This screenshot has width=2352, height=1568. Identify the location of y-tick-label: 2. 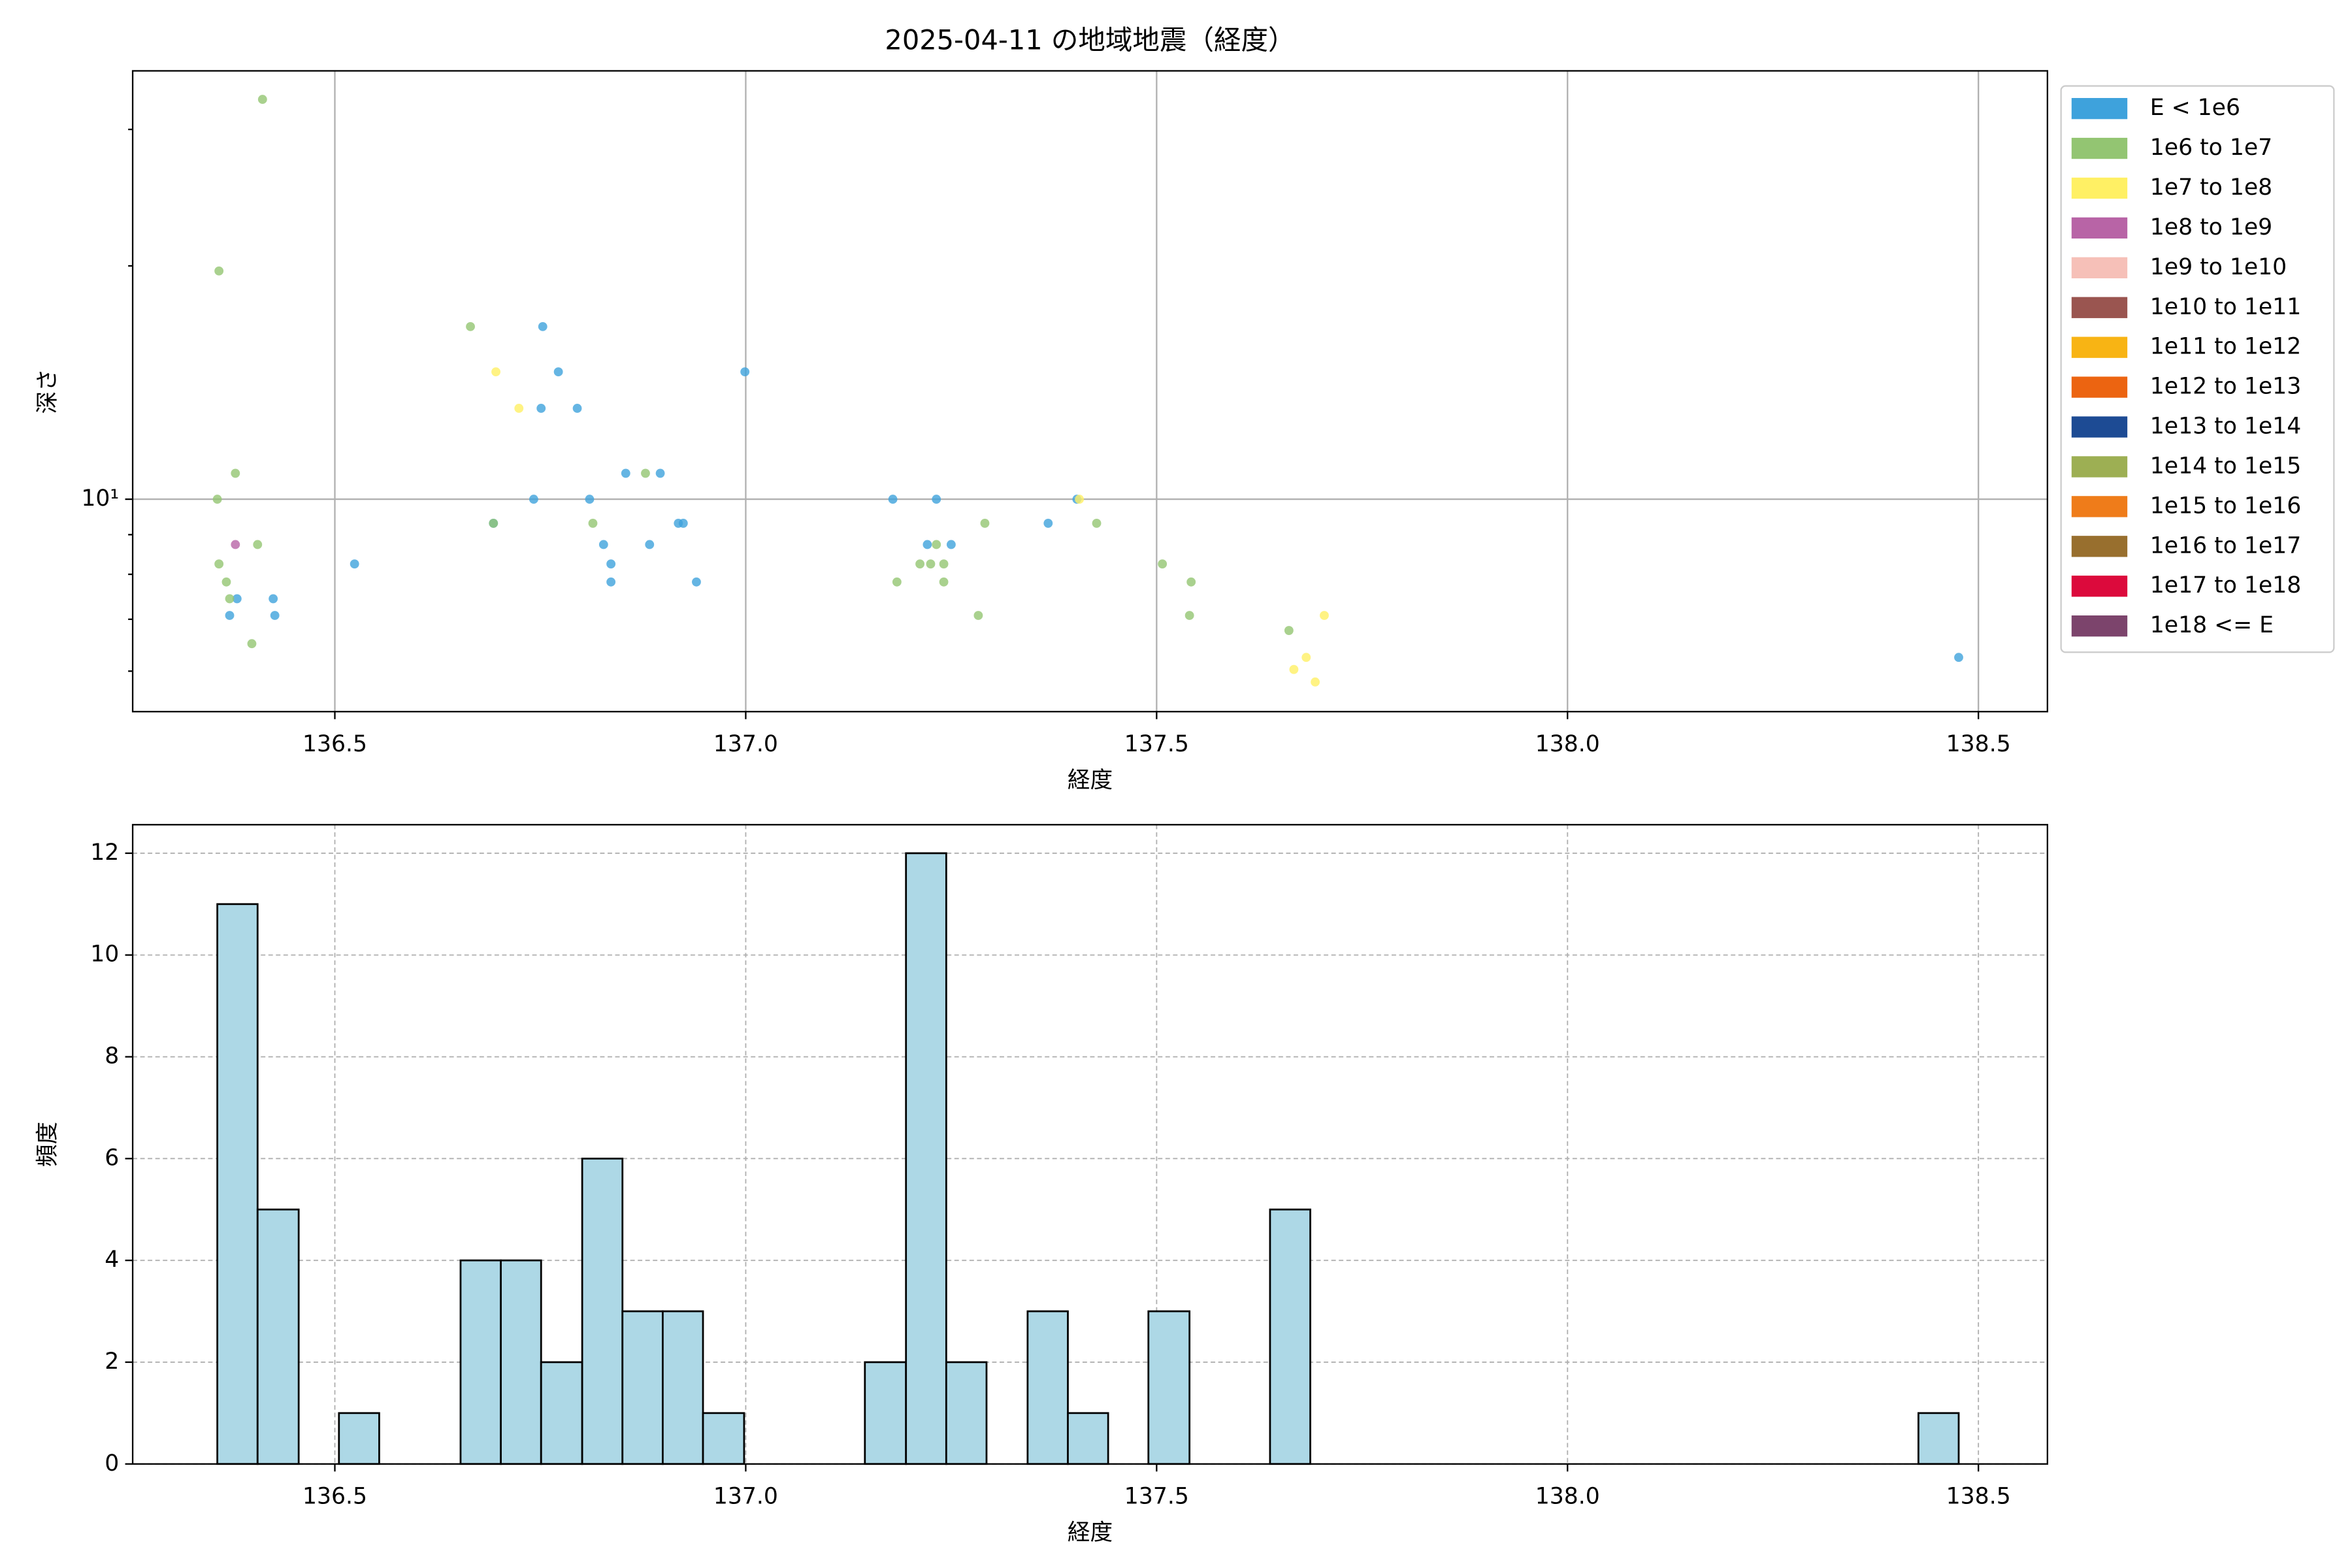
(112, 1361).